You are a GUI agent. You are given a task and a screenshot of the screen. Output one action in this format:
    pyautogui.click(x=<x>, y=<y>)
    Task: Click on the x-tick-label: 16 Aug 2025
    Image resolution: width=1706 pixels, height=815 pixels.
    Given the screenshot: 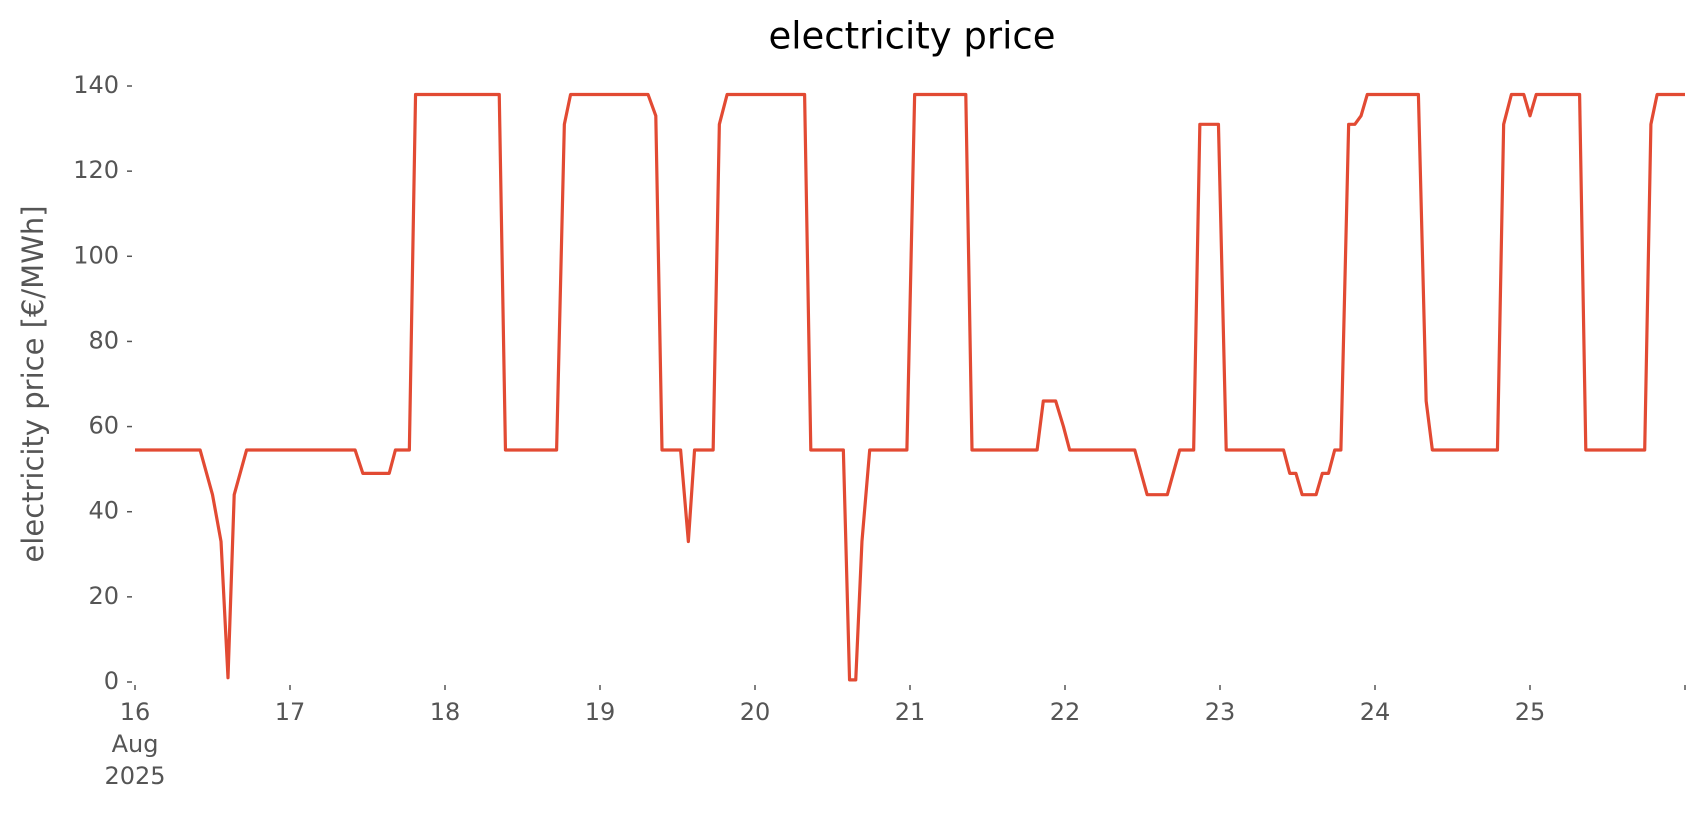 What is the action you would take?
    pyautogui.click(x=135, y=744)
    